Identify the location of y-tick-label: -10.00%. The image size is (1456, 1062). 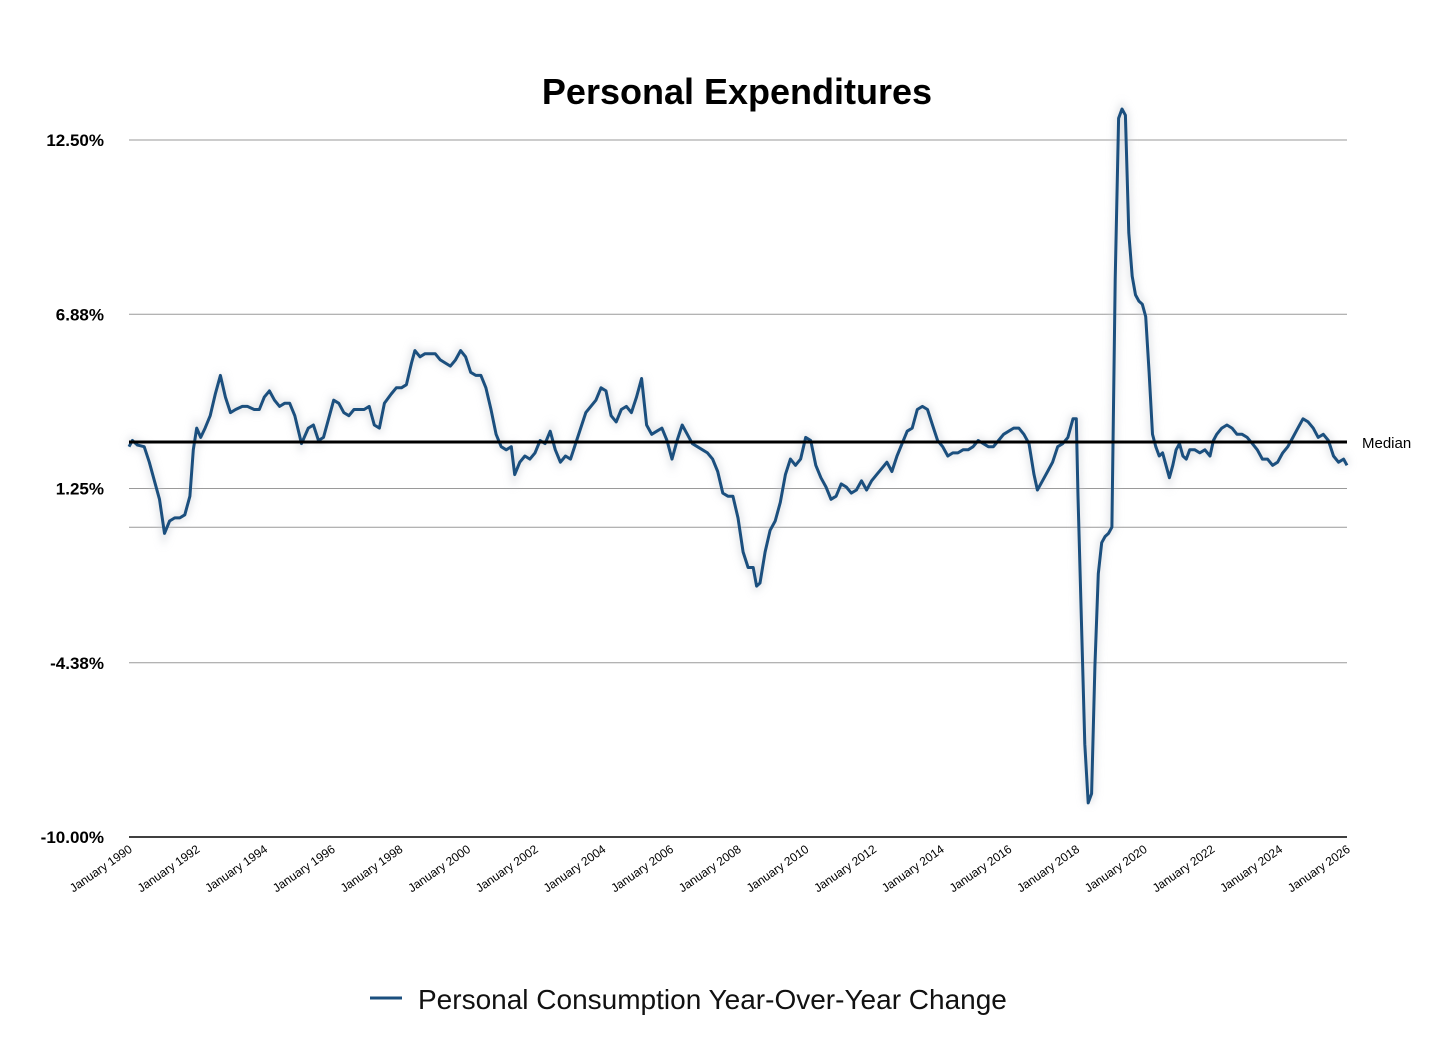
(72, 837).